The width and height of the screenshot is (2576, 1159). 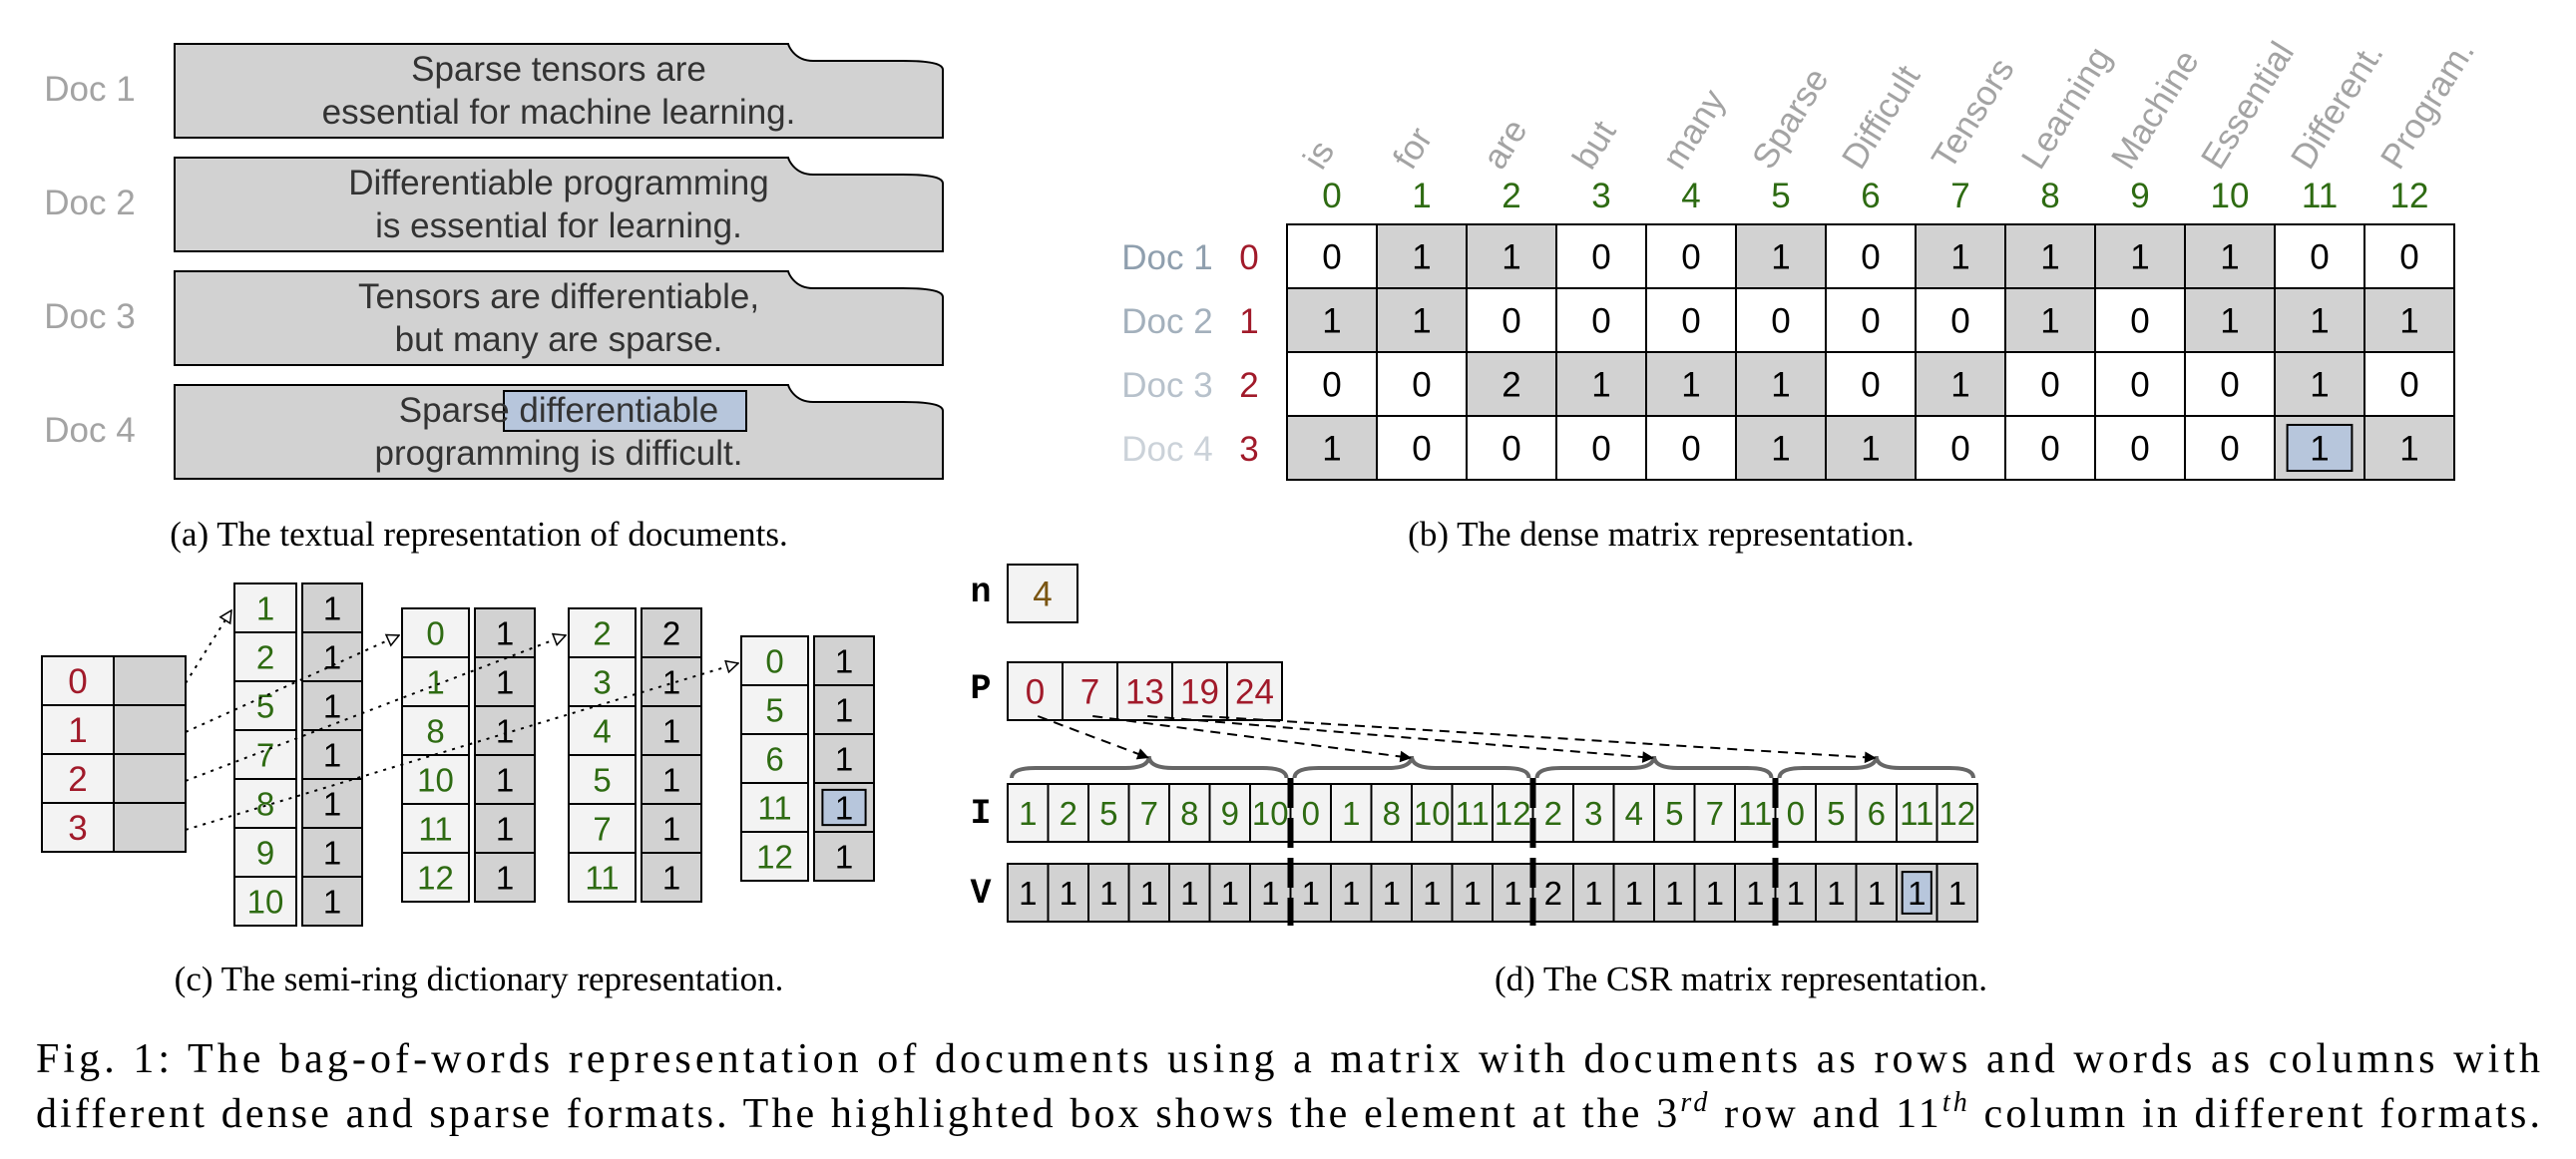 What do you see at coordinates (1254, 692) in the screenshot?
I see `p-cell-value: 24` at bounding box center [1254, 692].